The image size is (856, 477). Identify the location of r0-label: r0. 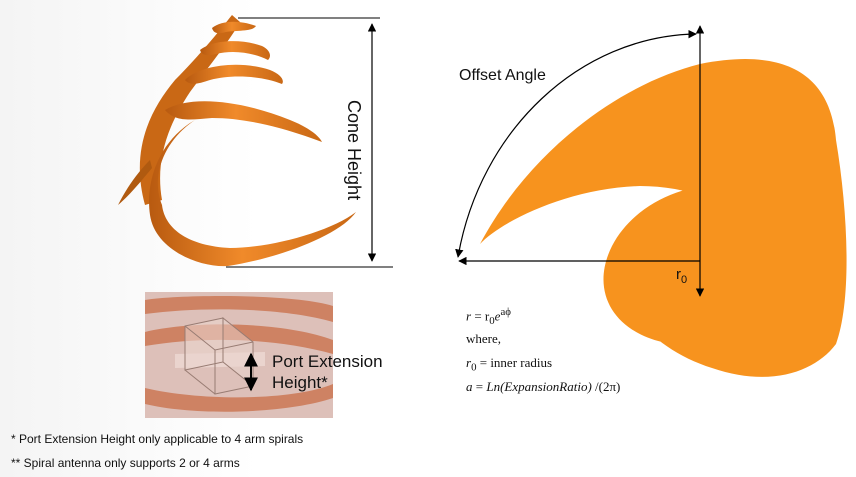
(681, 276).